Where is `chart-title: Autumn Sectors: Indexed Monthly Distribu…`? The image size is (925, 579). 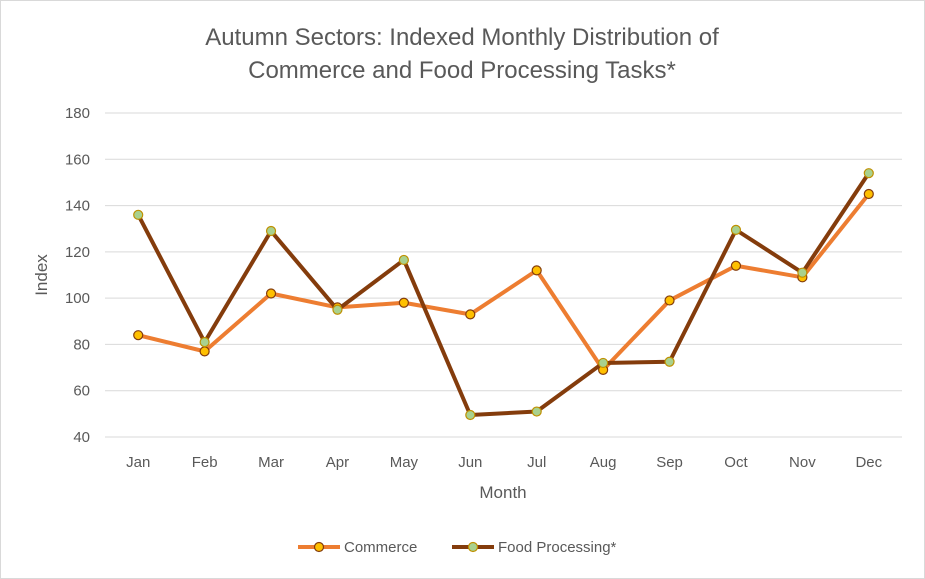 chart-title: Autumn Sectors: Indexed Monthly Distribu… is located at coordinates (462, 37).